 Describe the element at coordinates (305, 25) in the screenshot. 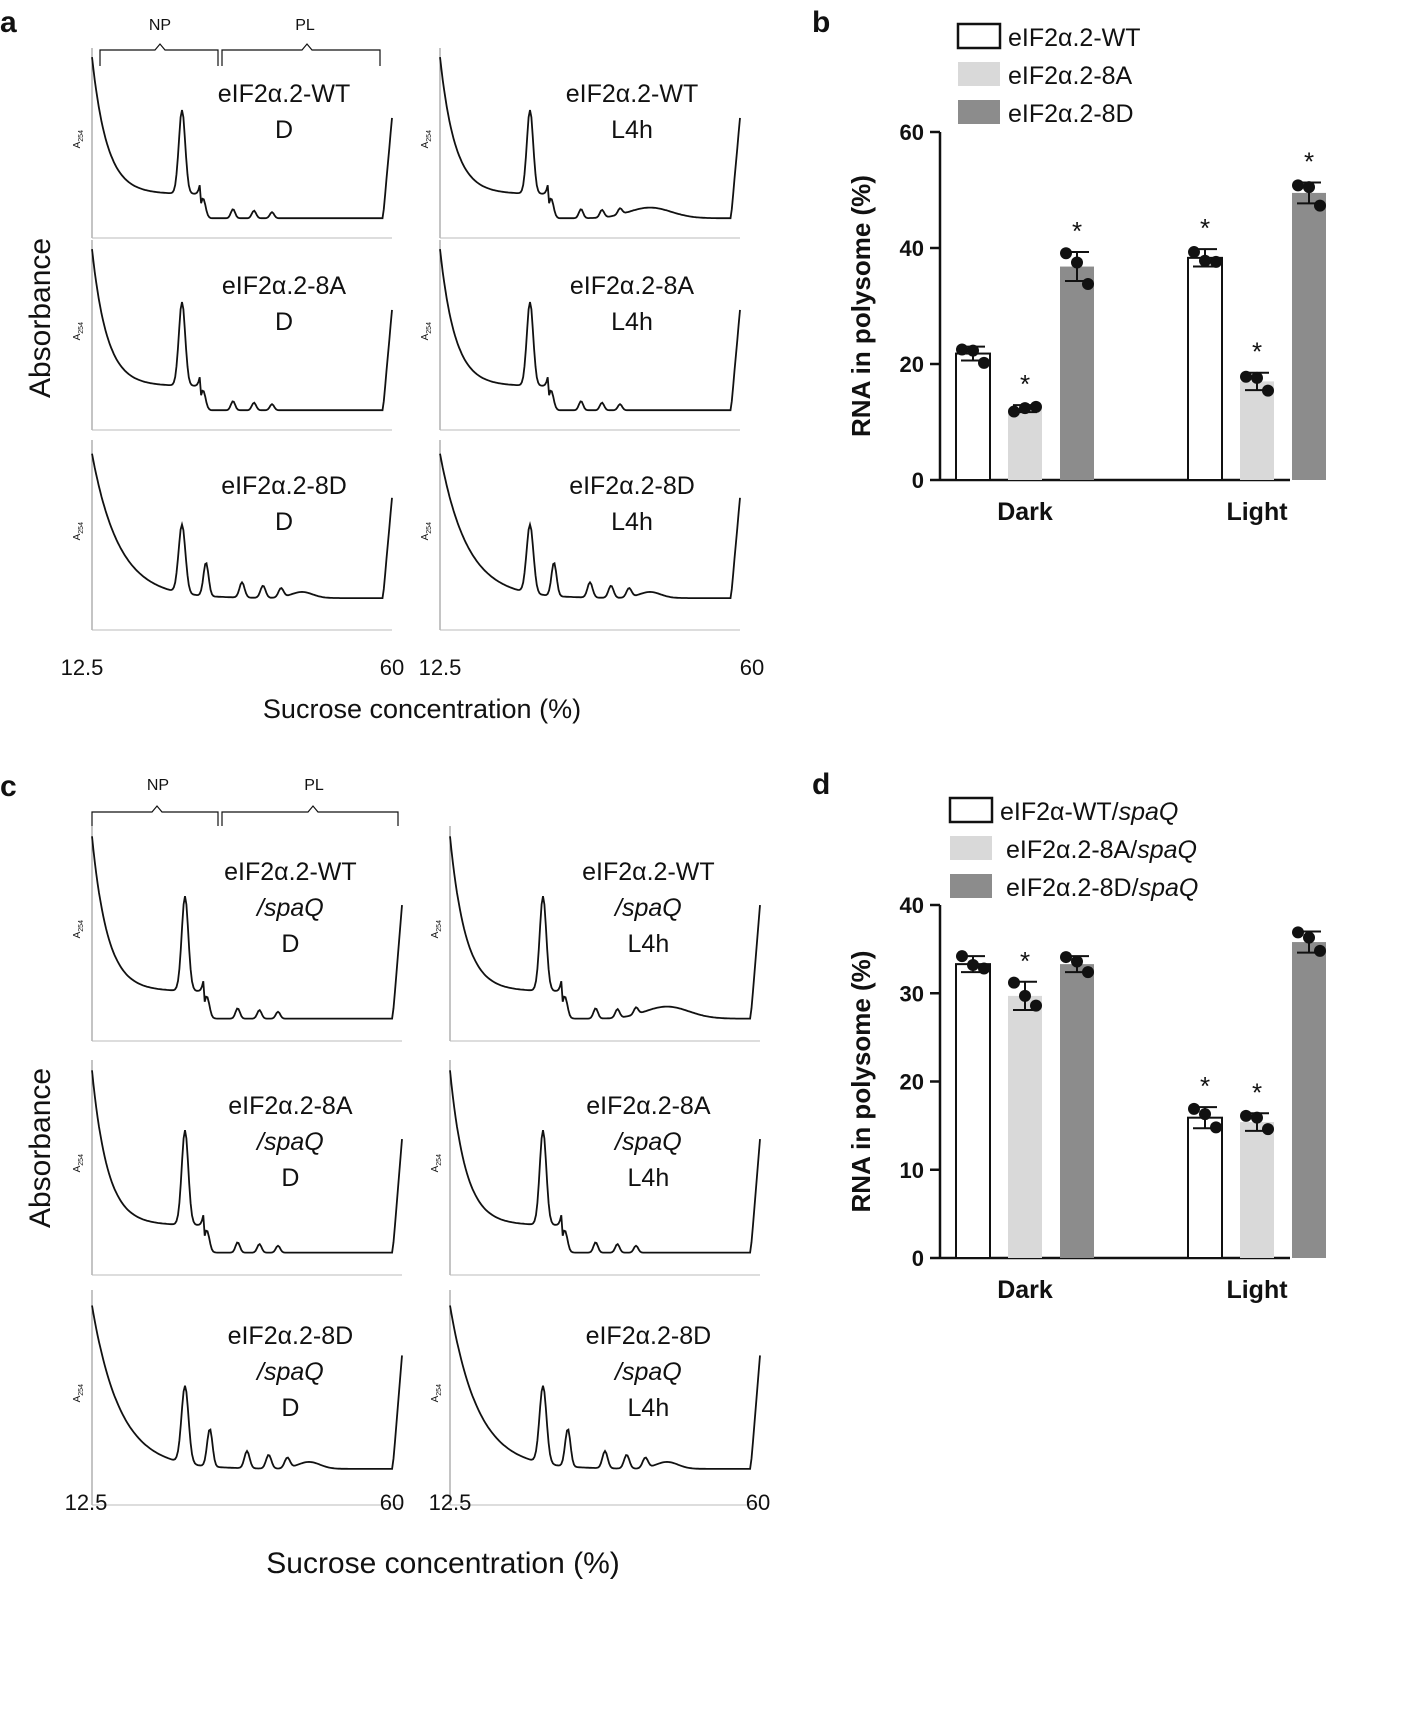

I see `pl-label: PL` at that location.